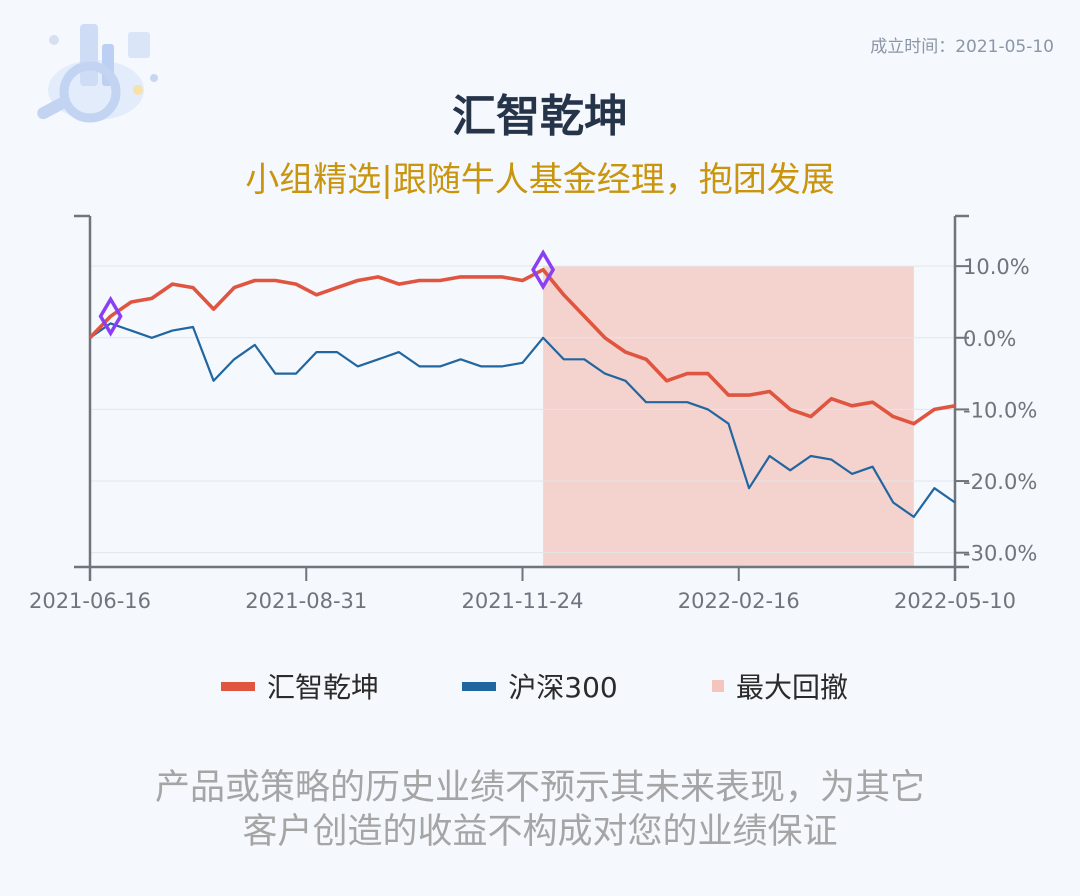 This screenshot has width=1080, height=896. Describe the element at coordinates (1000, 410) in the screenshot. I see `y-tick-label: -10.0%` at that location.